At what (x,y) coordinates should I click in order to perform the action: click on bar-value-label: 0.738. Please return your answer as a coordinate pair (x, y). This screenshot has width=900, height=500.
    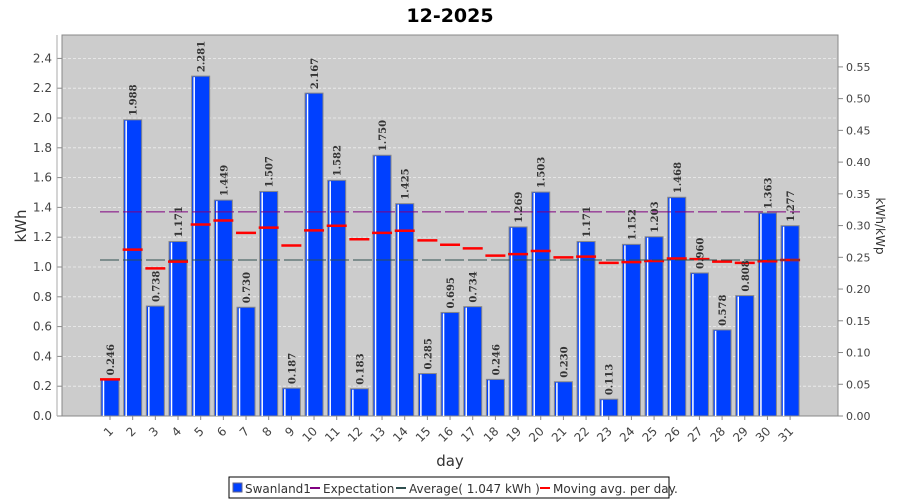
    Looking at the image, I should click on (156, 286).